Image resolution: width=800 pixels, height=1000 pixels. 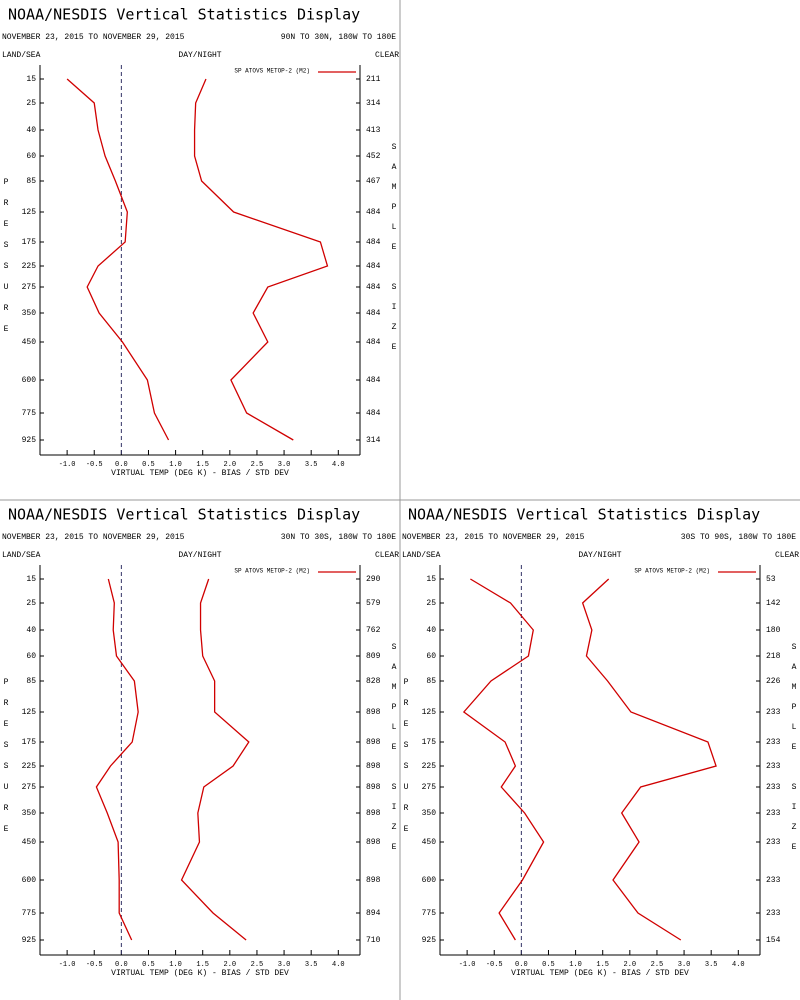 What do you see at coordinates (338, 537) in the screenshot?
I see `region: 30N TO 30S, 180W TO 180E` at bounding box center [338, 537].